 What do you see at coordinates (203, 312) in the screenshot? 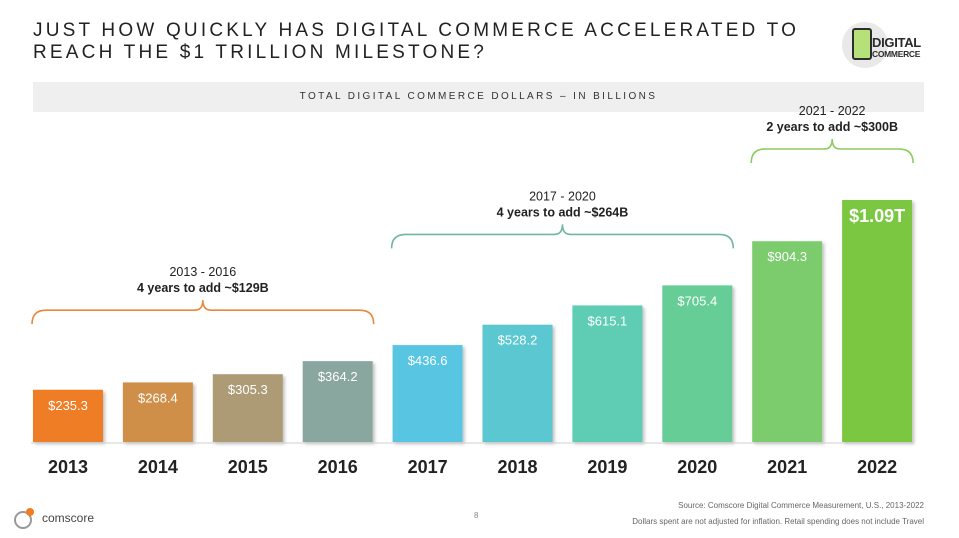
I see `brace-2013-2016` at bounding box center [203, 312].